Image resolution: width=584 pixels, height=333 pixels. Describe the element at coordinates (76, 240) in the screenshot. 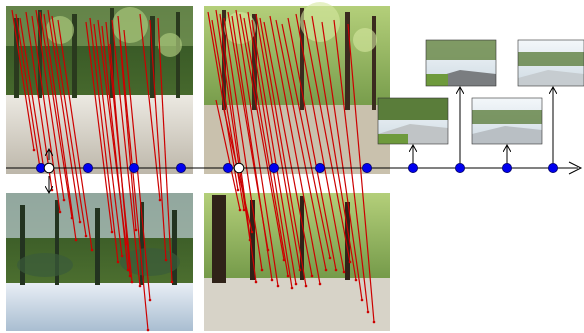

I see `match-line-left-7-endpoint` at that location.